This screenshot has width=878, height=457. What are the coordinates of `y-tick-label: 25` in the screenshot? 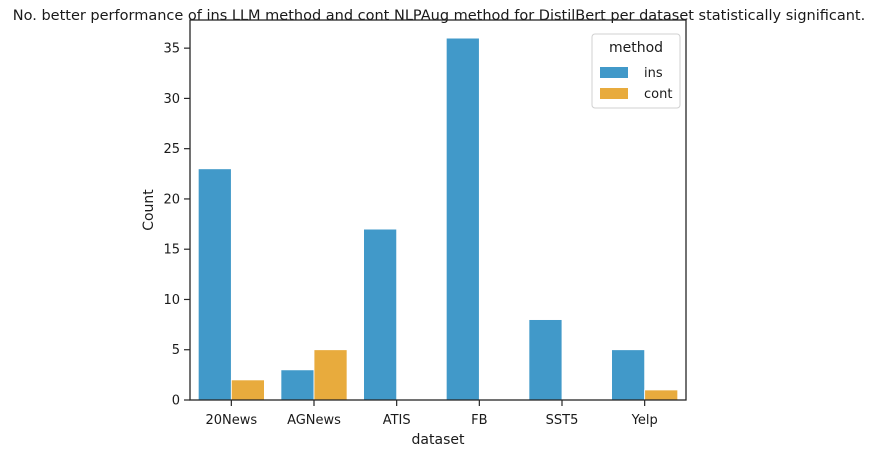 It's located at (171, 149).